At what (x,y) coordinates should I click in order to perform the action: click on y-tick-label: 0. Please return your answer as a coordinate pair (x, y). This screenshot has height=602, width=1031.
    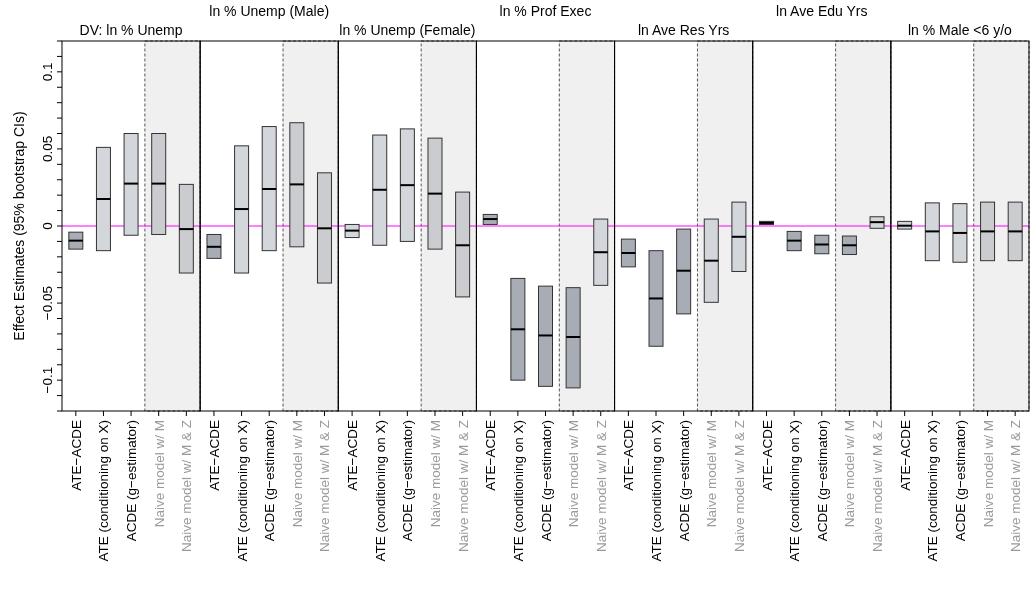
    Looking at the image, I should click on (47, 226).